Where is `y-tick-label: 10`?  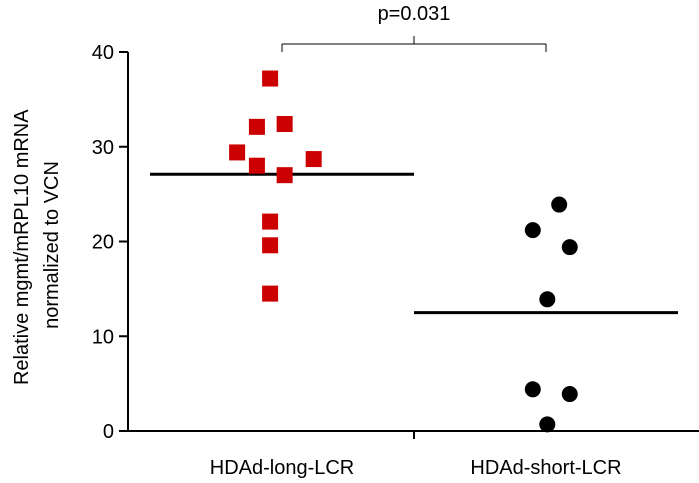 y-tick-label: 10 is located at coordinates (103, 337).